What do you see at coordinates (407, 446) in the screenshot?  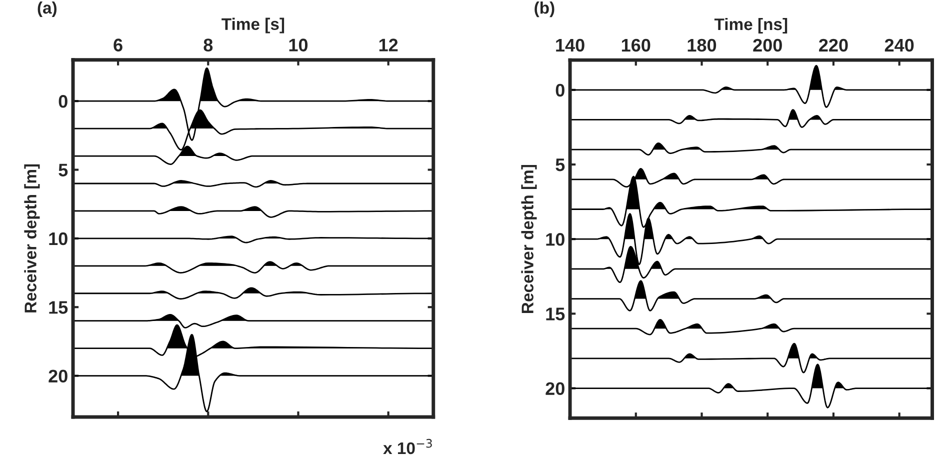 I see `text: x 10$^{−3}$` at bounding box center [407, 446].